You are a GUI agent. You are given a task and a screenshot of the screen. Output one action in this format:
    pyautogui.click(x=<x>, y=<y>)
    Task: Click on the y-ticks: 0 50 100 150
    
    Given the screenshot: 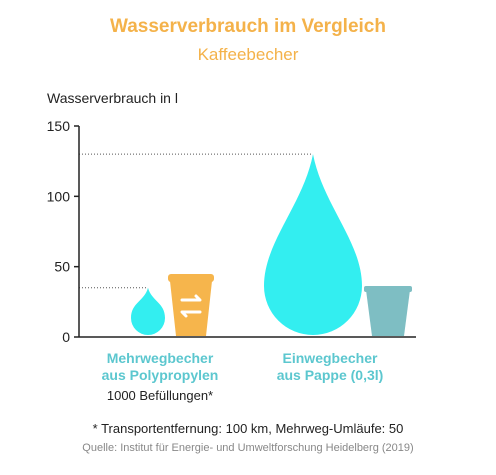 What is the action you would take?
    pyautogui.click(x=63, y=231)
    